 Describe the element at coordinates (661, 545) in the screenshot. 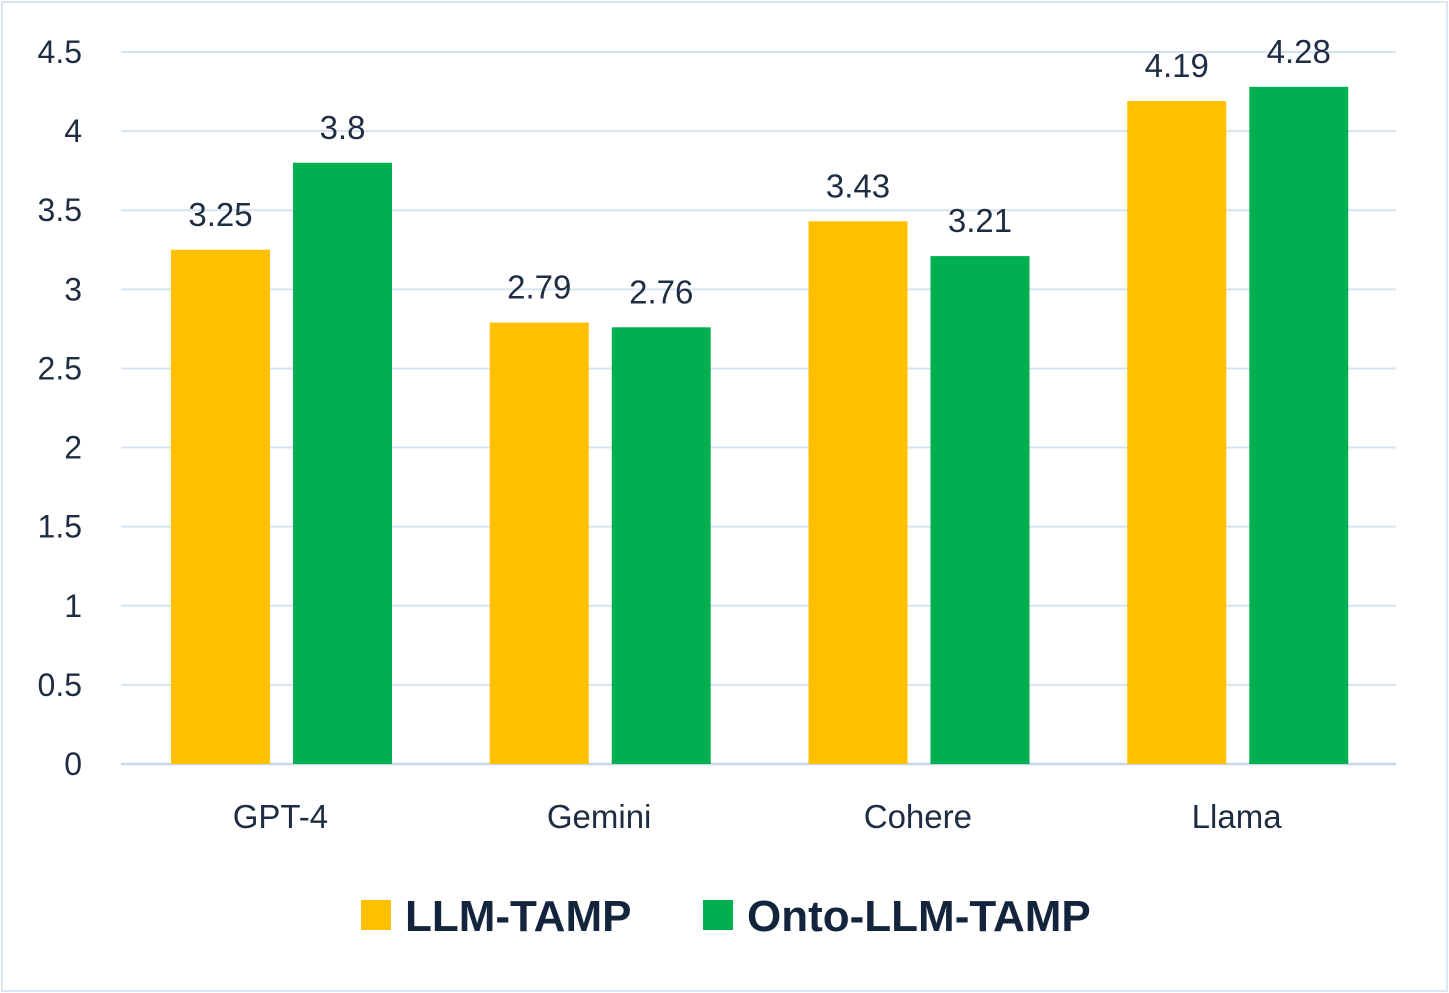

I see `bar-onto-llm-tamp-gemini` at that location.